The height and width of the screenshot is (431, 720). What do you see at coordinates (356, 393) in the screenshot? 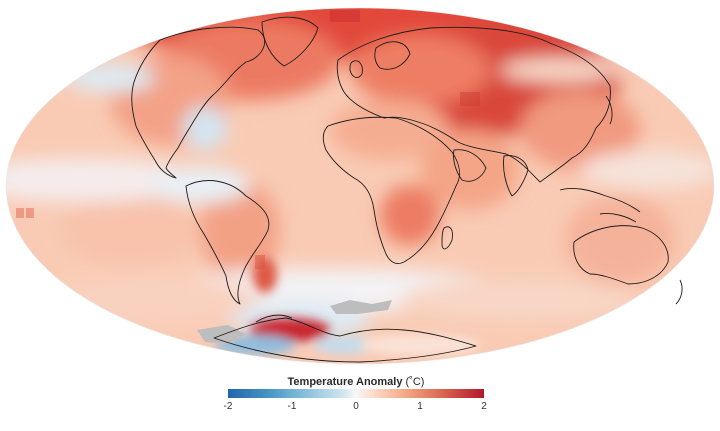
I see `legend-color-bar` at bounding box center [356, 393].